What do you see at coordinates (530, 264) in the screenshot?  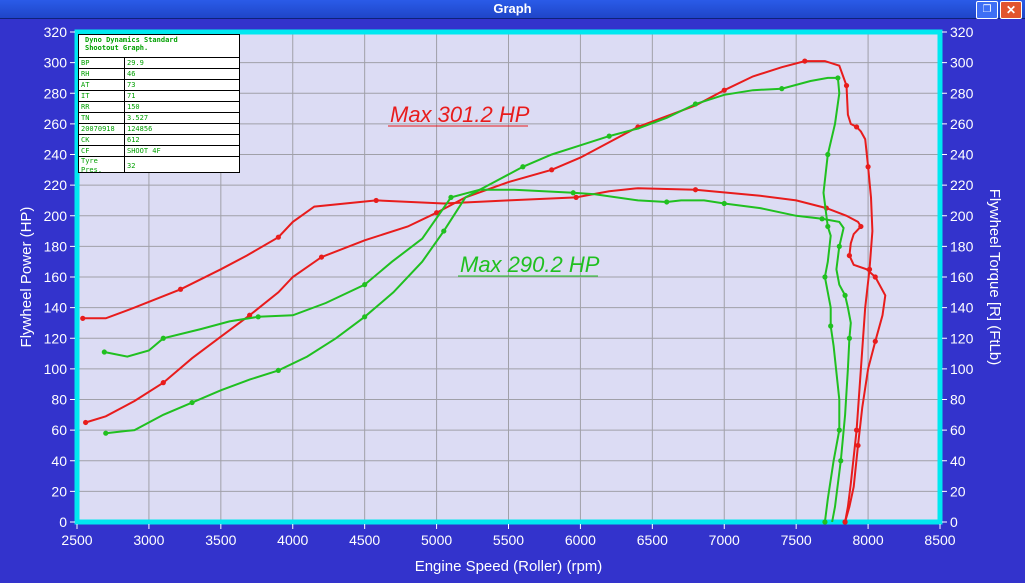 I see `max-annotation-green: Max 290.2 HP` at bounding box center [530, 264].